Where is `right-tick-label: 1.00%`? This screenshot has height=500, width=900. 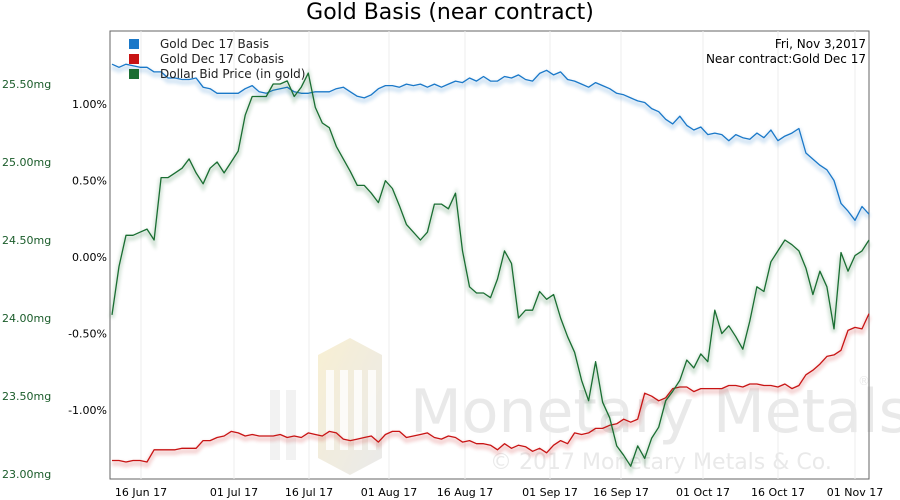
right-tick-label: 1.00% is located at coordinates (89, 104).